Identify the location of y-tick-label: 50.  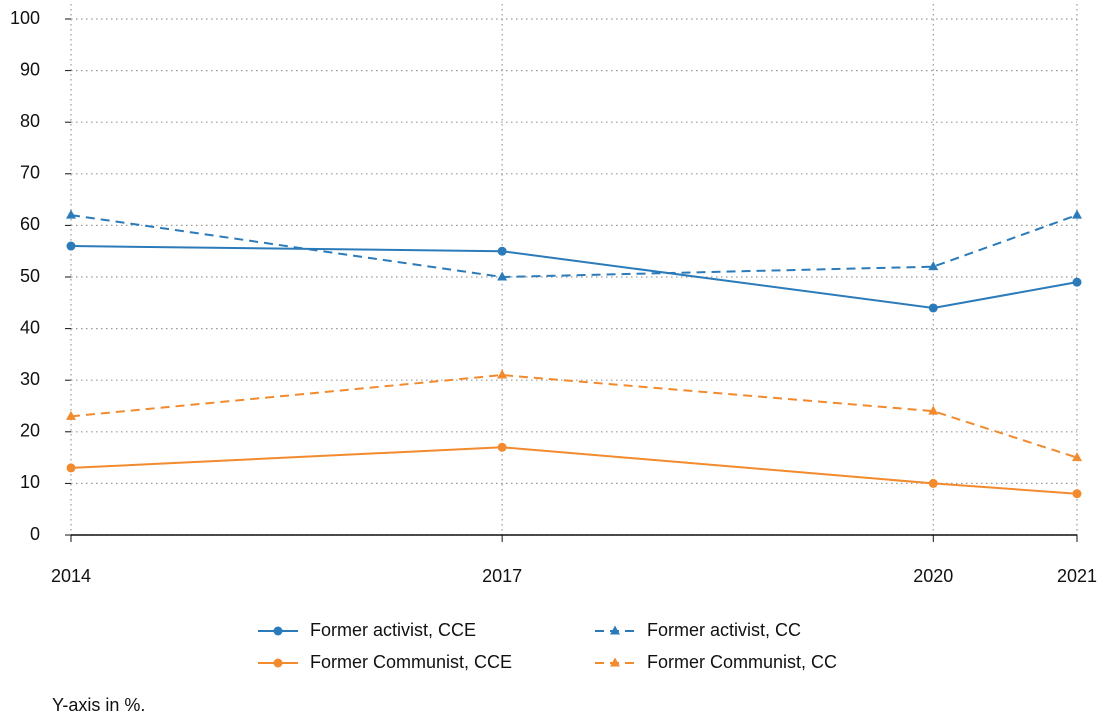
(30, 276).